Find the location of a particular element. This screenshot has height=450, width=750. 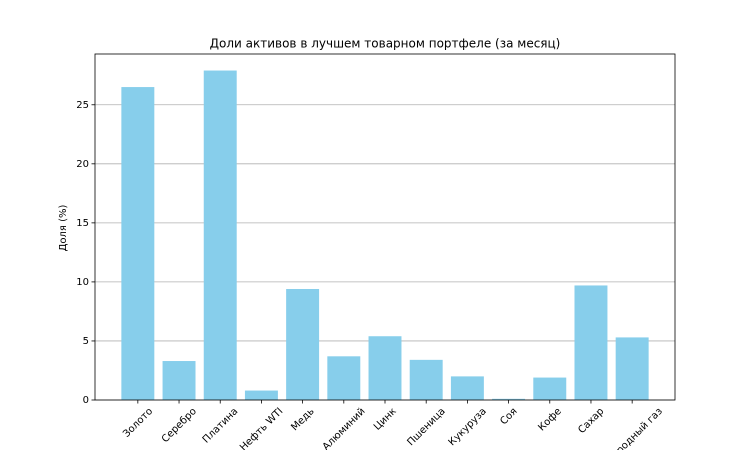

x-tick-label: Пшеница is located at coordinates (426, 427).